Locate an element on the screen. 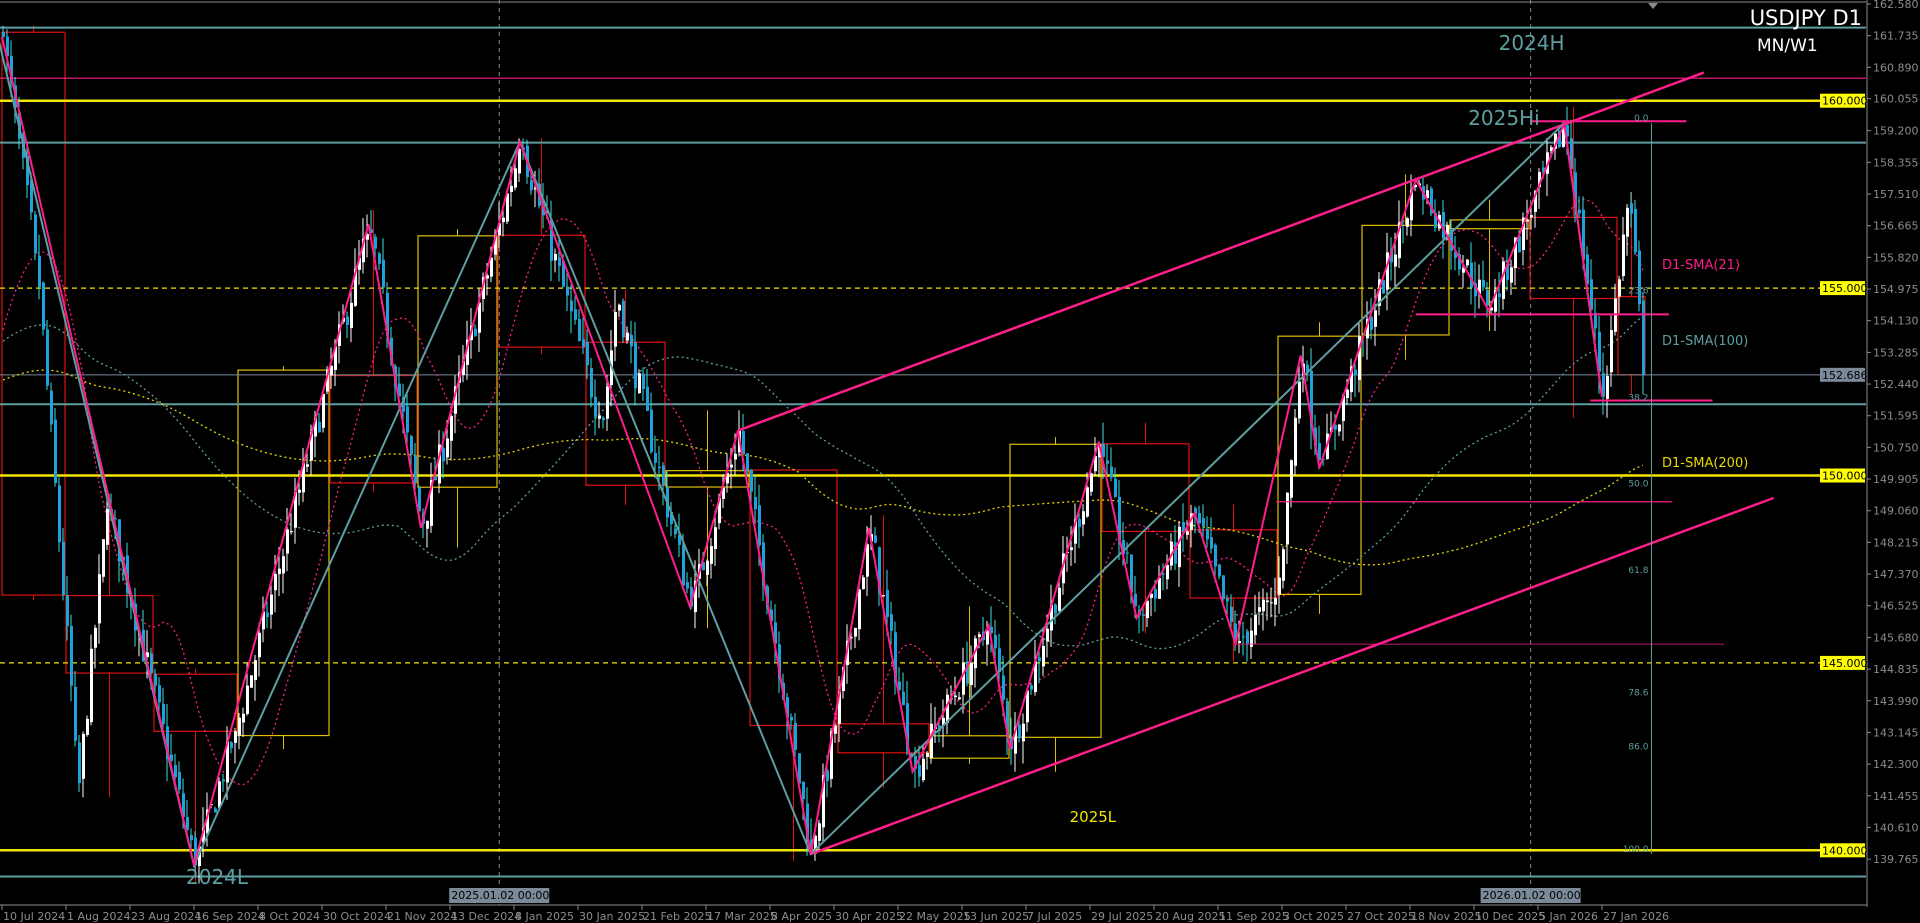 This screenshot has width=1920, height=923. fib-level-label: 61.8 is located at coordinates (1638, 571).